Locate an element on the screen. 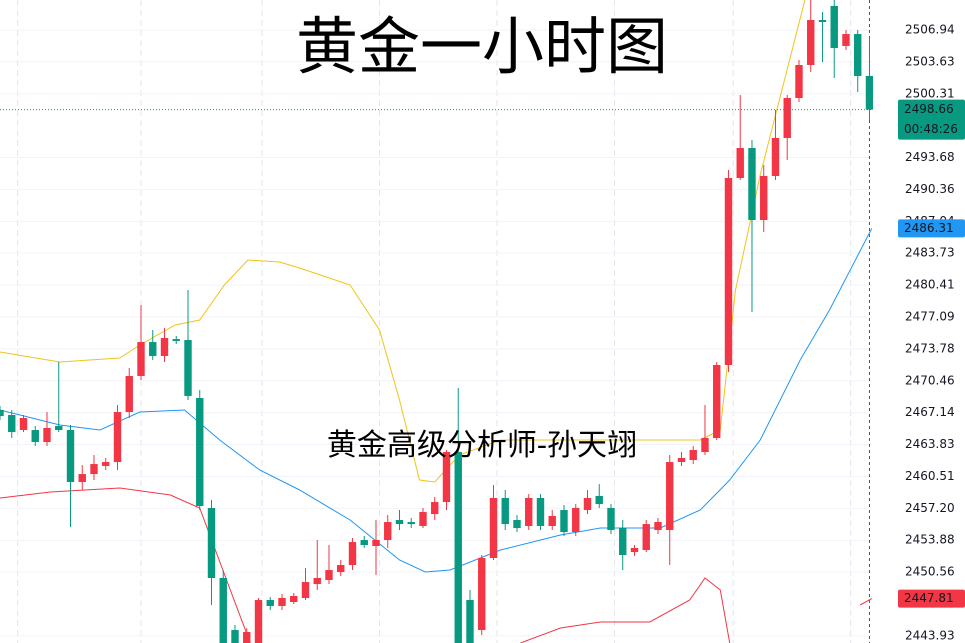 The image size is (965, 643). y-tick-label: 2463.83 is located at coordinates (930, 444).